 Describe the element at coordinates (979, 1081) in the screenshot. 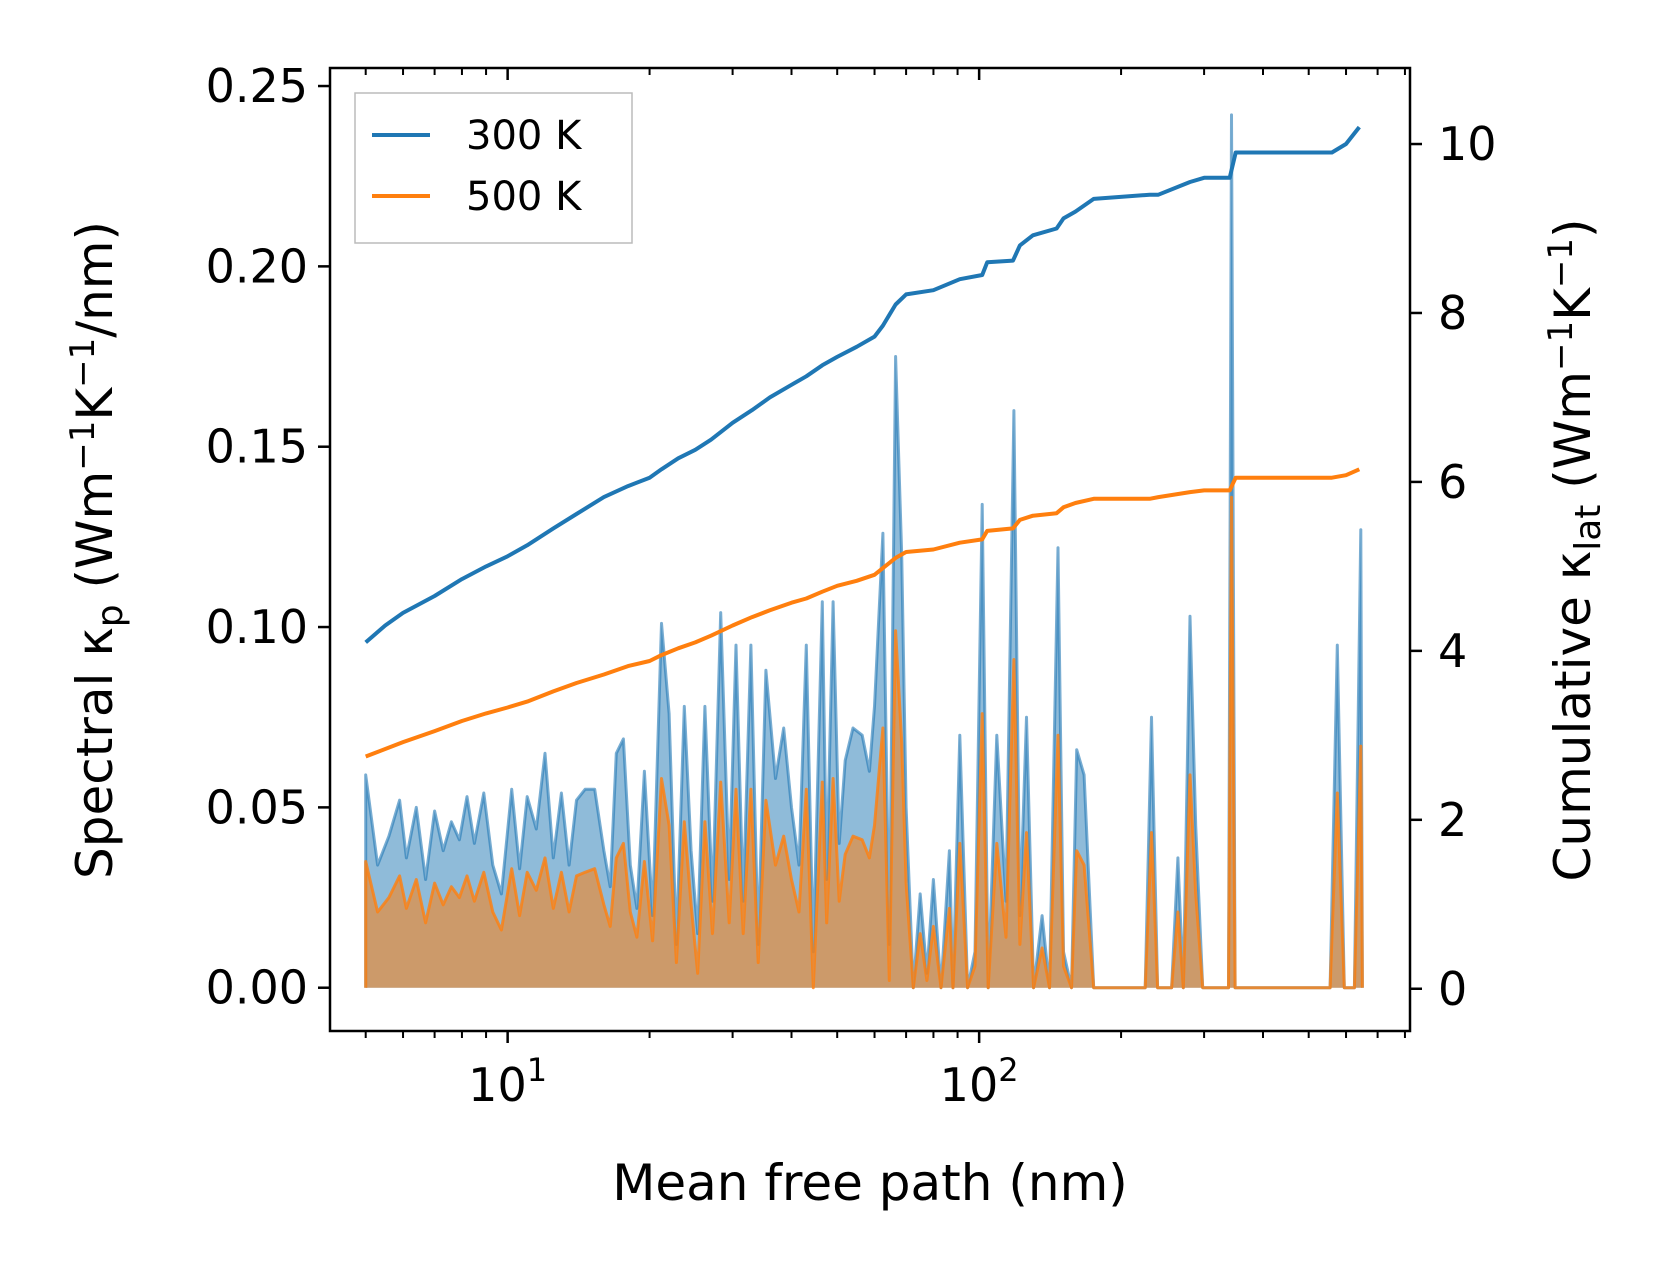

I see `x-tick-label: 10²` at that location.